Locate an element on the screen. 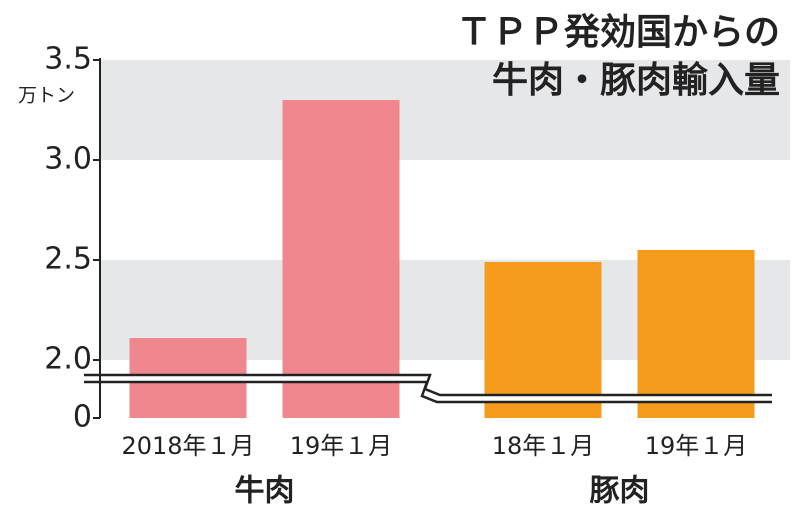 This screenshot has width=800, height=530. chart-title: 牛肉・豚肉輸入量 is located at coordinates (636, 80).